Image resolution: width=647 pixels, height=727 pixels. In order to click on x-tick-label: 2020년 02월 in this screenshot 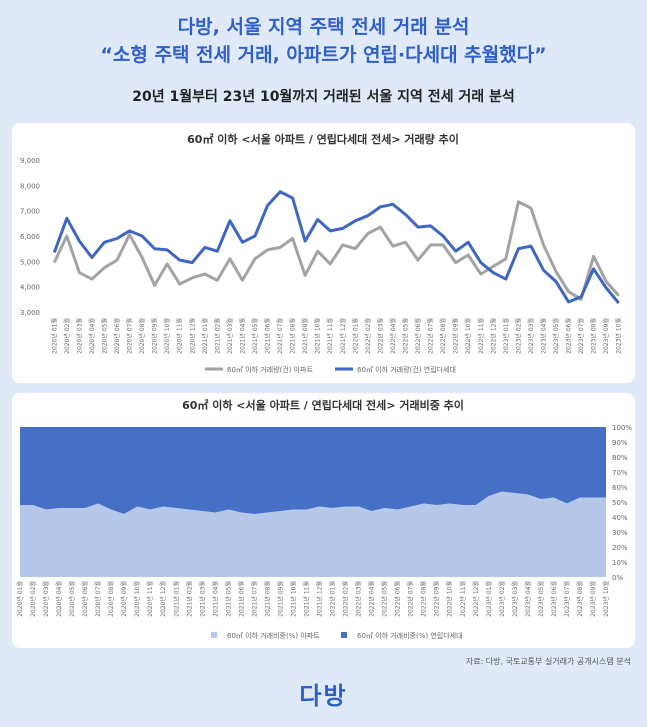, I will do `click(67, 336)`.